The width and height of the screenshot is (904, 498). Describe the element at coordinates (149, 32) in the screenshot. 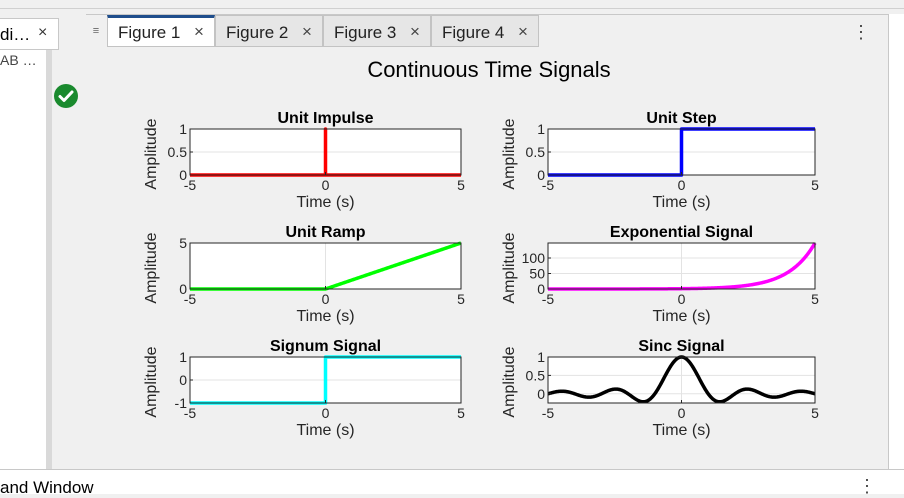

I see `tab-label: Figure 1` at that location.